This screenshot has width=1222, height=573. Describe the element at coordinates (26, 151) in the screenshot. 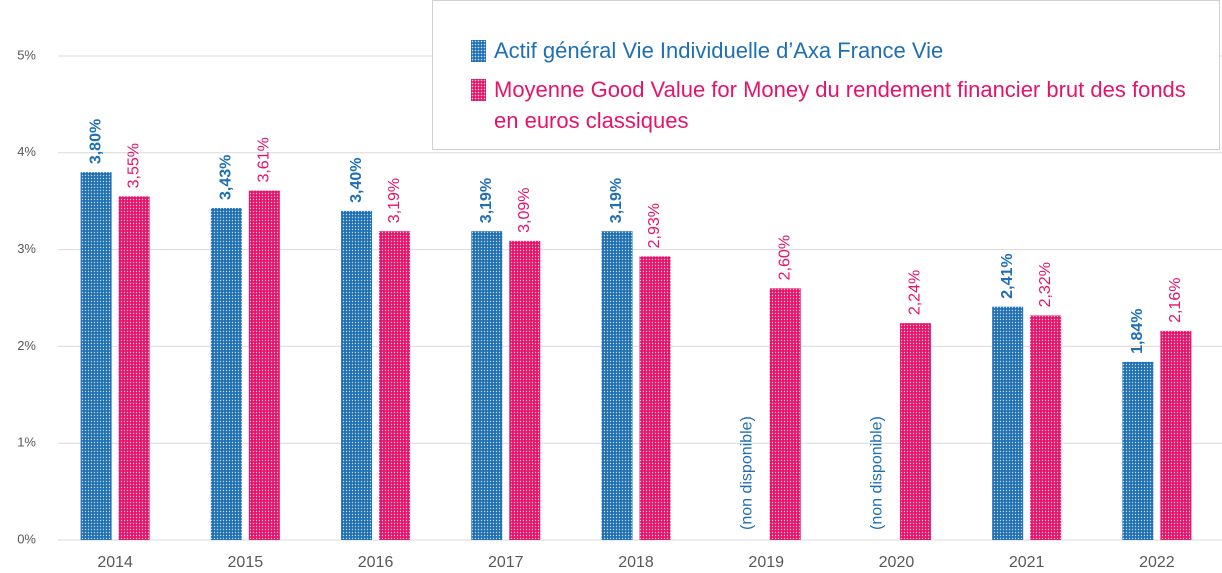

I see `y-tick-label: 4%` at that location.